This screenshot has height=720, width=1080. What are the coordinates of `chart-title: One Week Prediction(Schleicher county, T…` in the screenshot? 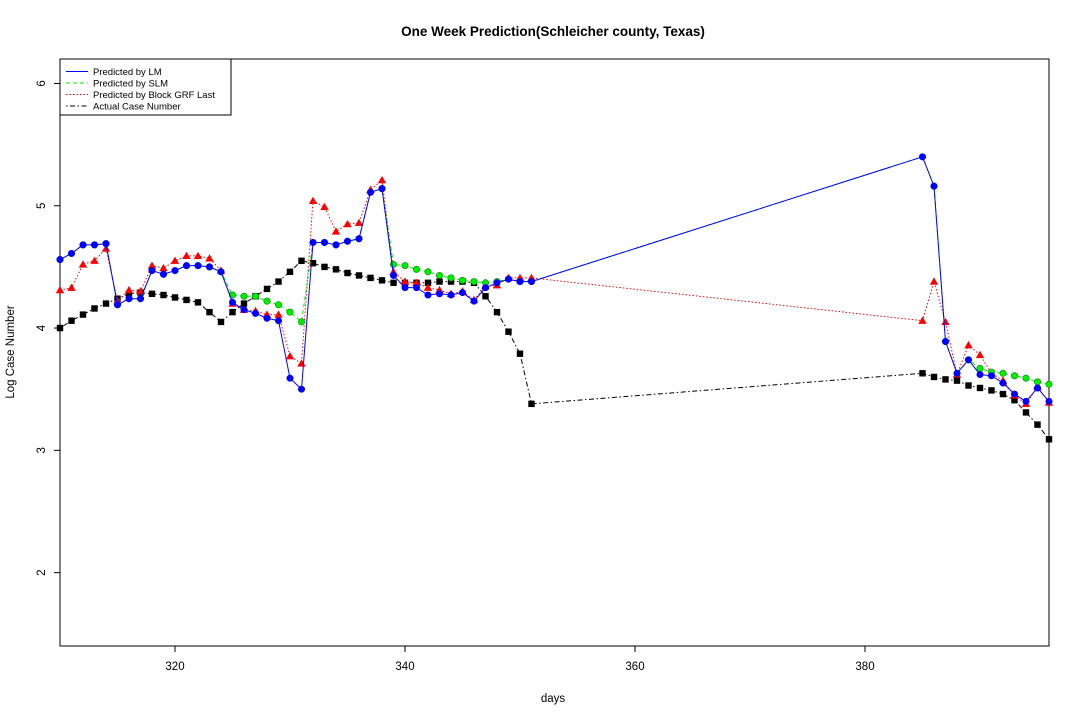 It's located at (553, 31).